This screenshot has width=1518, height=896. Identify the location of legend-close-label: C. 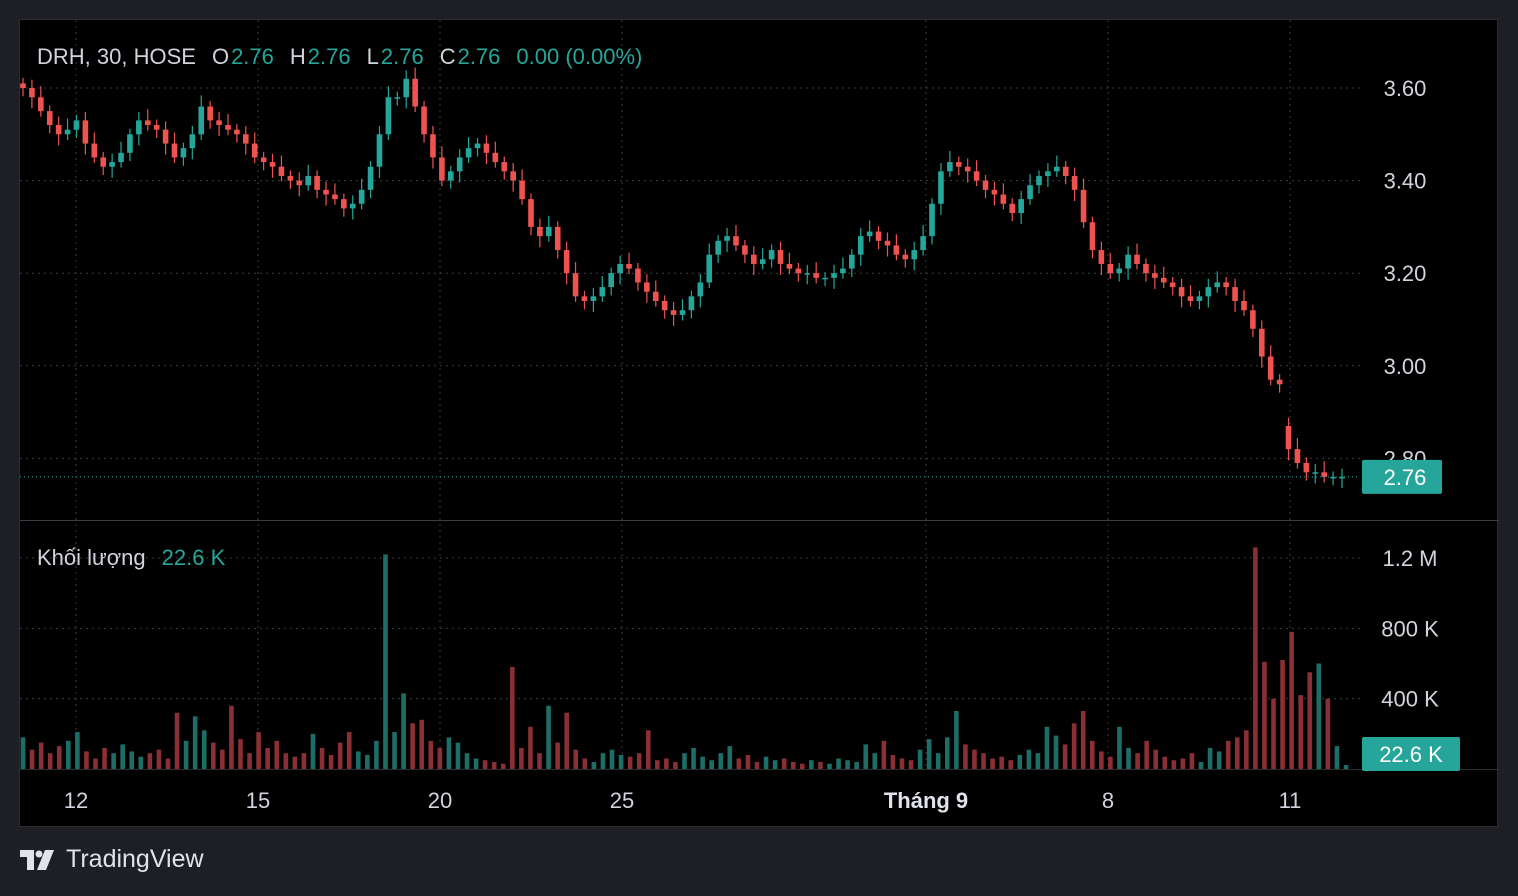
(447, 56).